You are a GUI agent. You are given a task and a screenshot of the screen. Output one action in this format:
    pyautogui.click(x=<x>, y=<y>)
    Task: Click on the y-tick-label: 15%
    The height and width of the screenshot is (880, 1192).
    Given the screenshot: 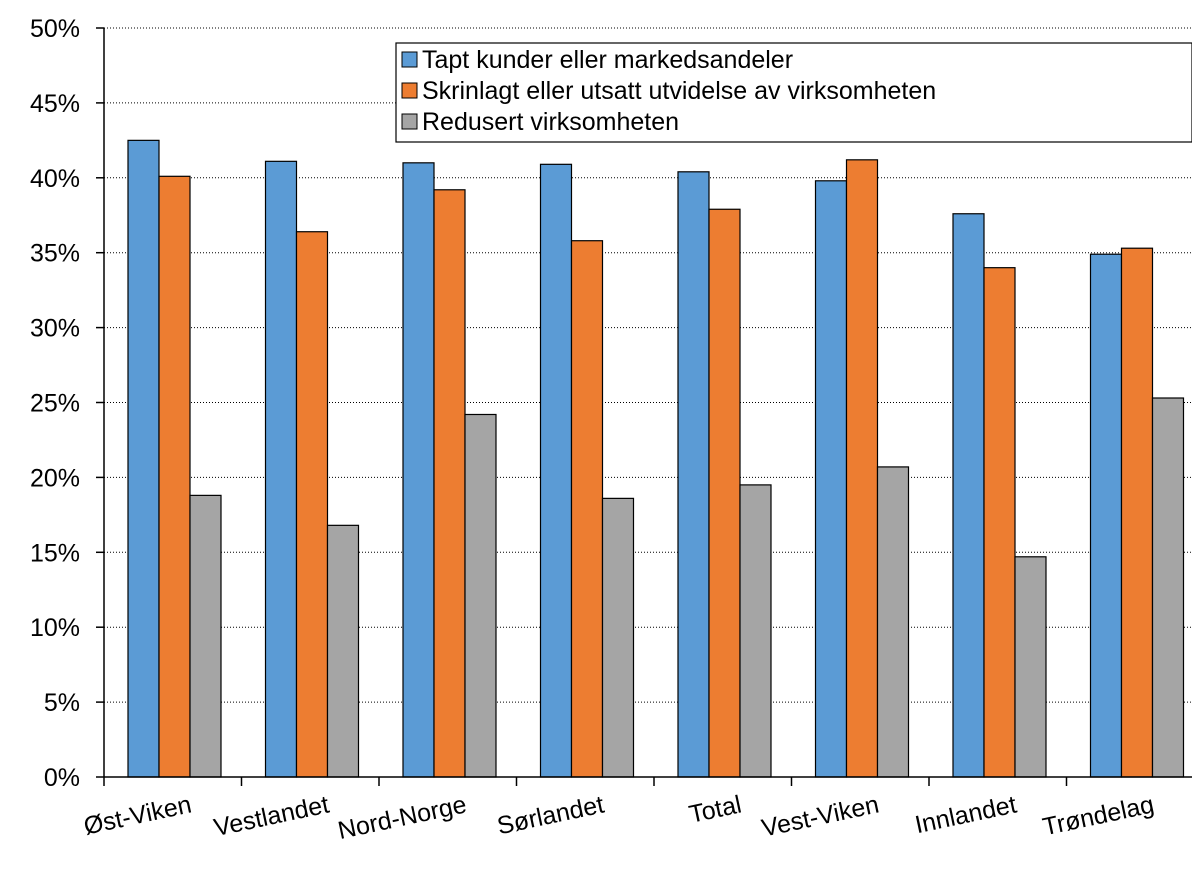 What is the action you would take?
    pyautogui.click(x=55, y=553)
    